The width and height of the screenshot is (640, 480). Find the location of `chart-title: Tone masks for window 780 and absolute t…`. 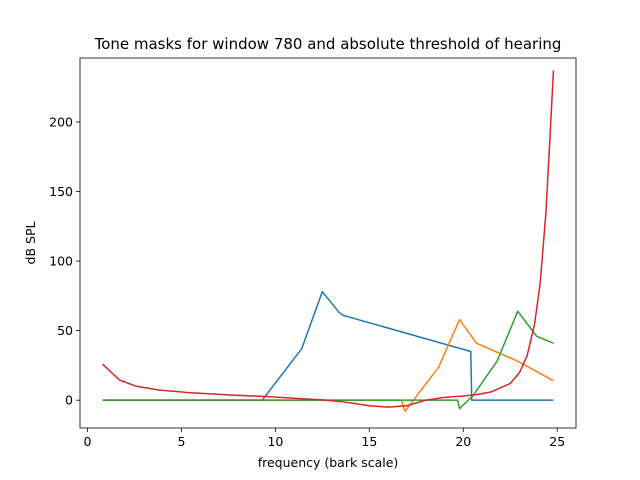

chart-title: Tone masks for window 780 and absolute t… is located at coordinates (328, 44).